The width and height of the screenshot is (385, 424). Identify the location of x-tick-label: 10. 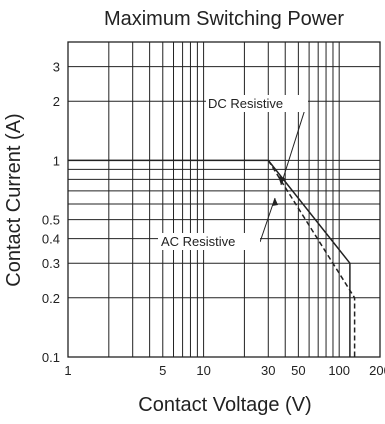
(203, 370).